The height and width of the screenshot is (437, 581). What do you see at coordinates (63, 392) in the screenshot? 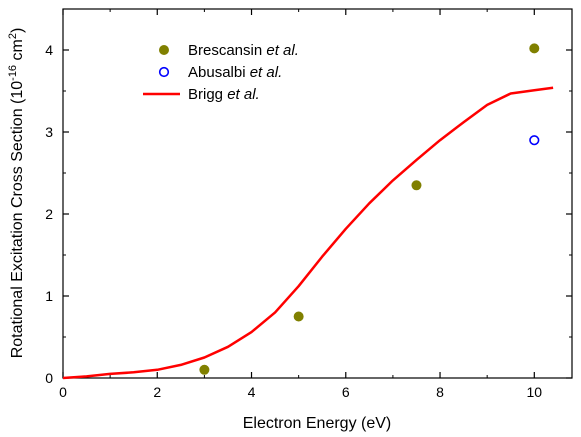
I see `x-tick-label: 0` at bounding box center [63, 392].